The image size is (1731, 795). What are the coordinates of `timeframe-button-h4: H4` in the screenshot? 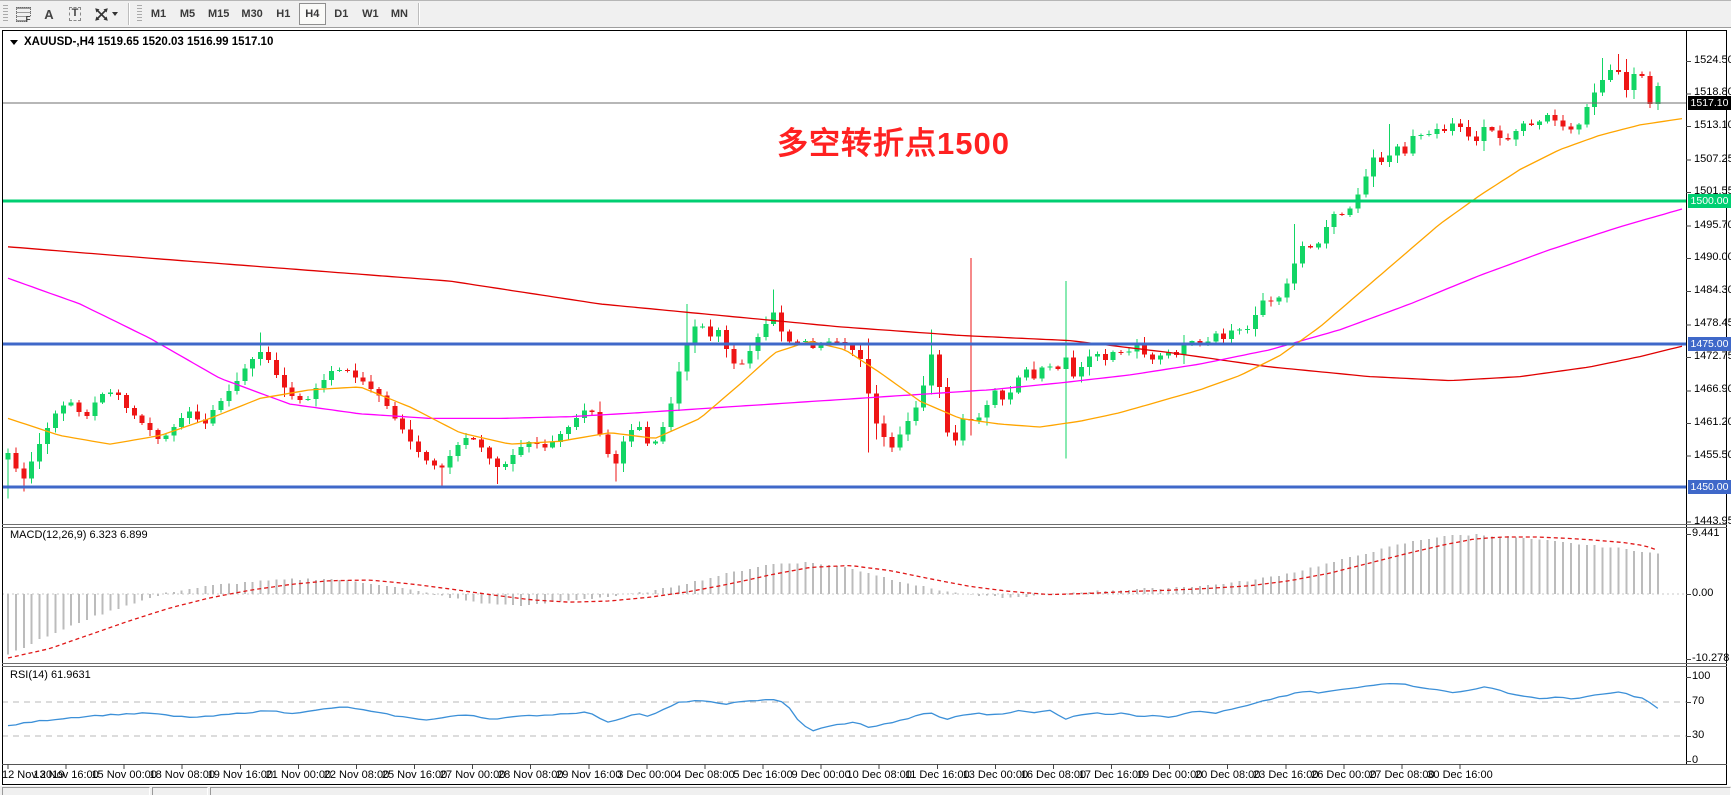 It's located at (312, 14).